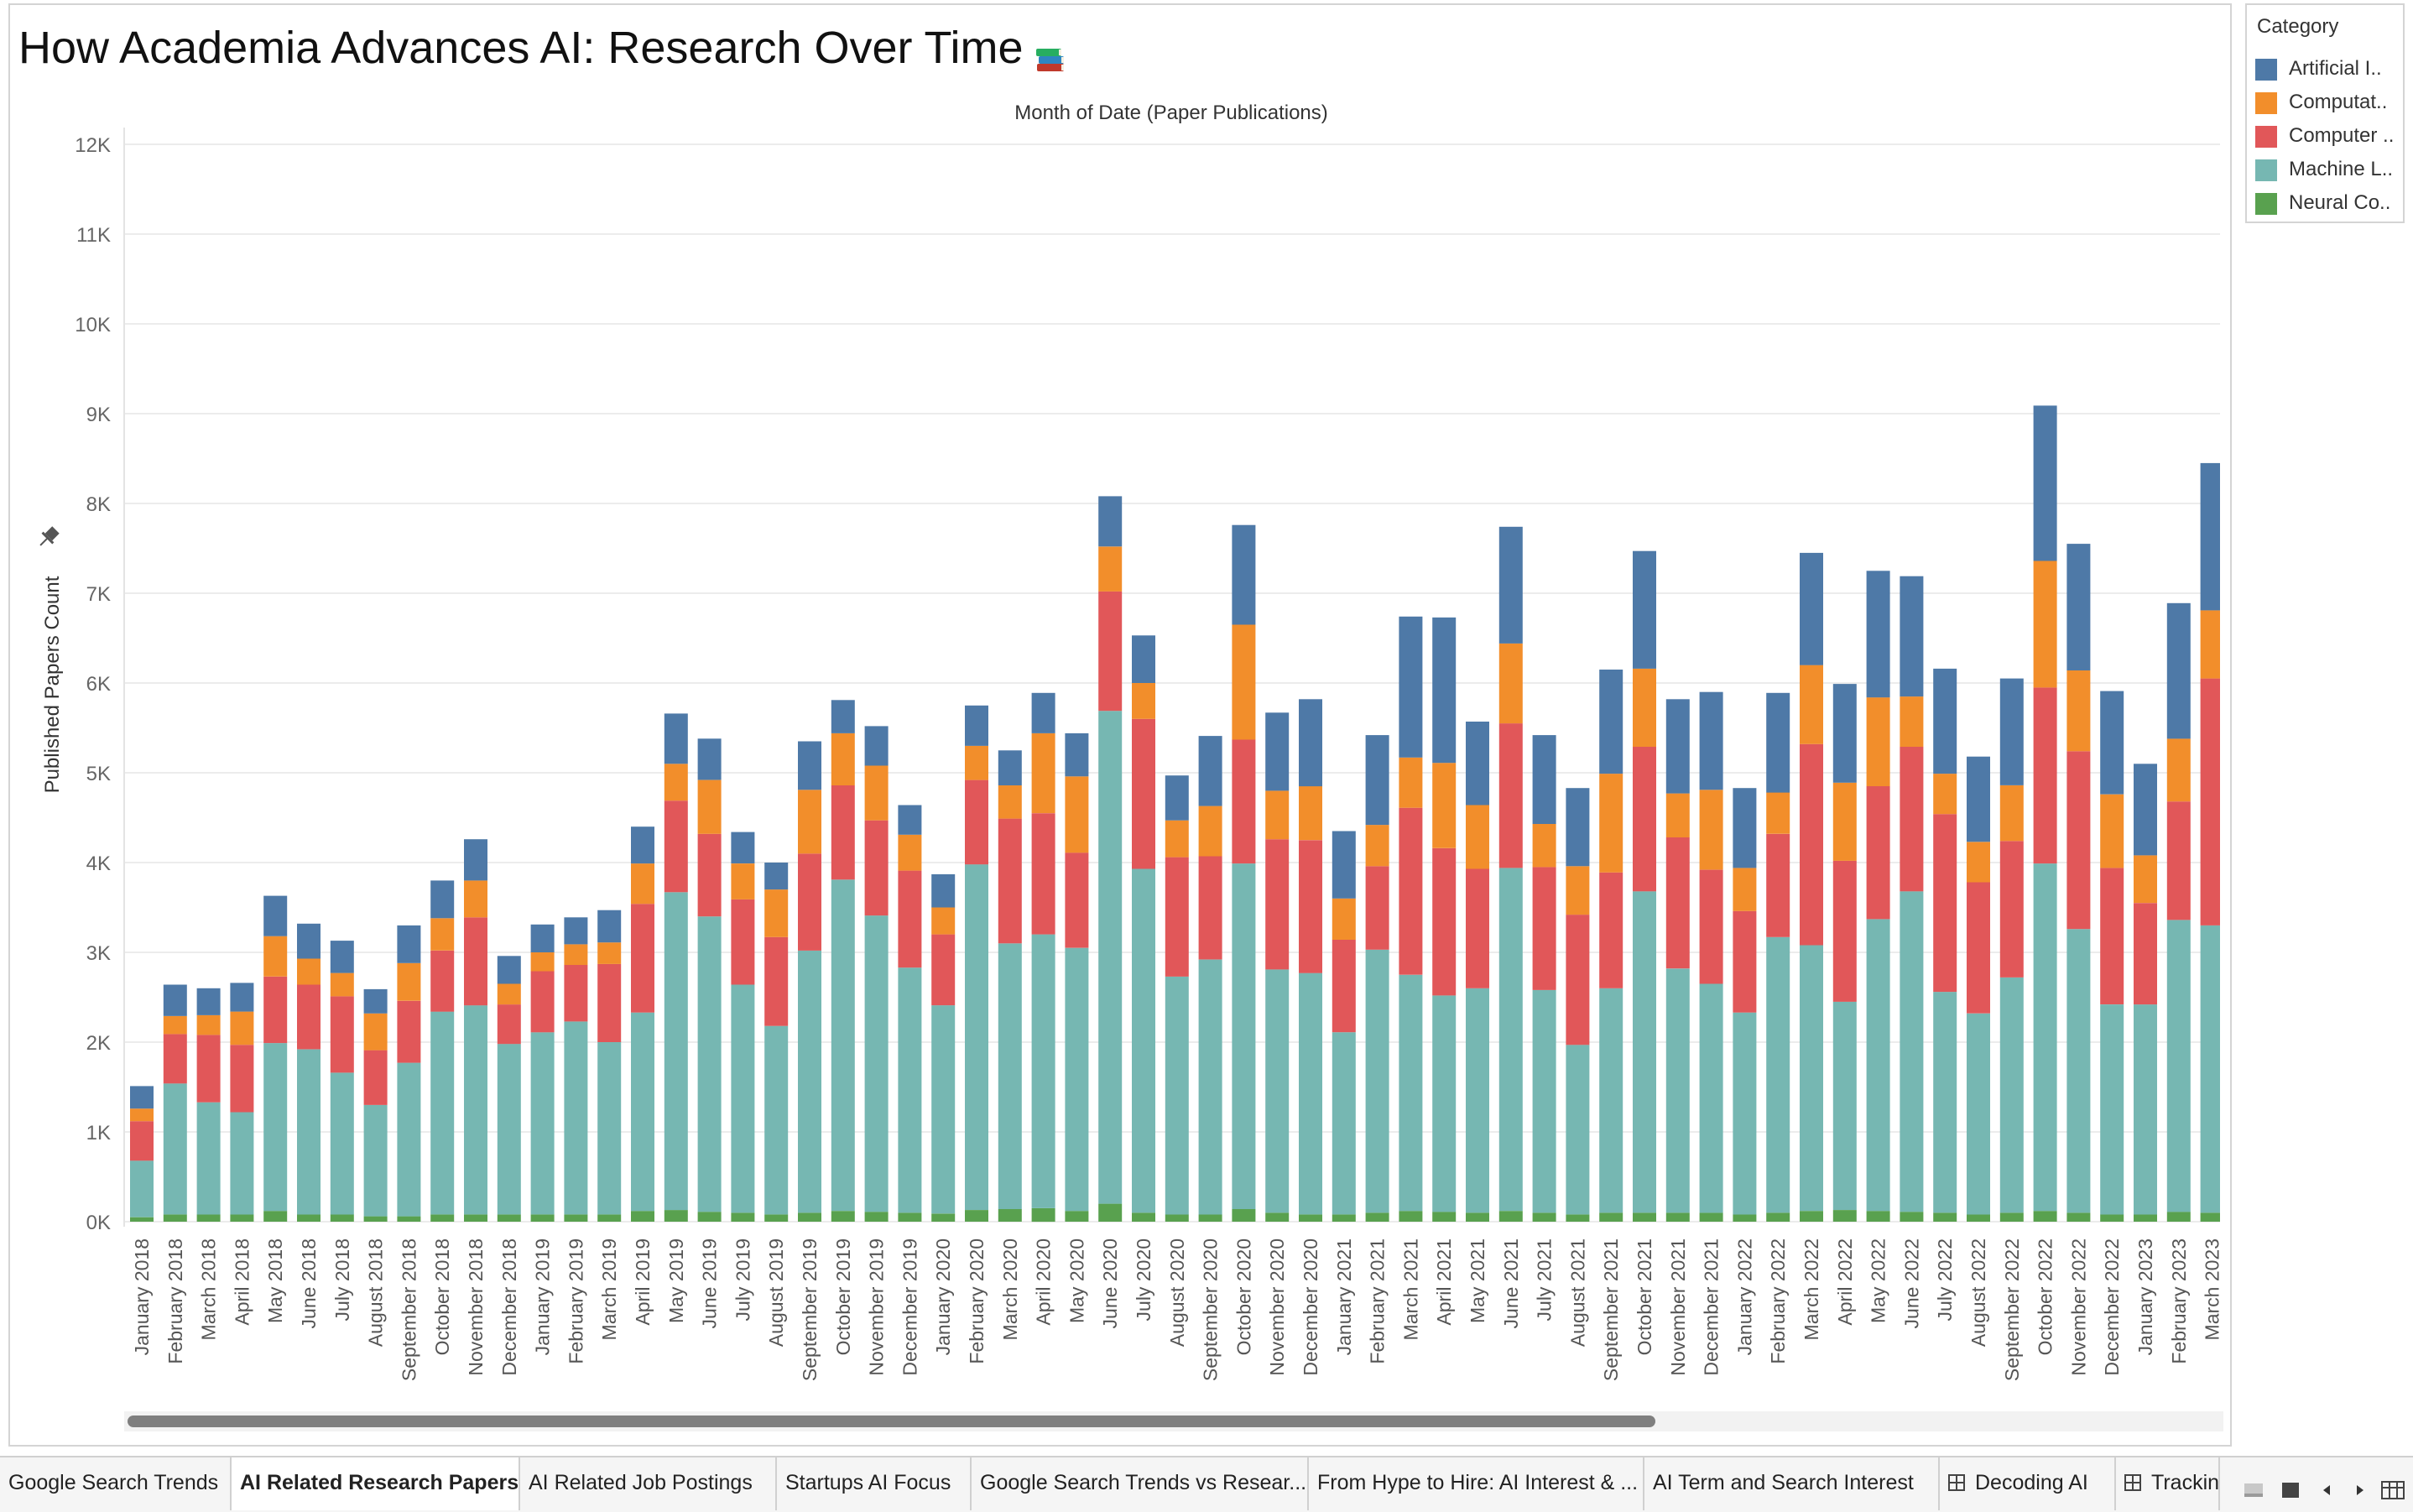  Describe the element at coordinates (2392, 1490) in the screenshot. I see `tab-list-icon` at that location.